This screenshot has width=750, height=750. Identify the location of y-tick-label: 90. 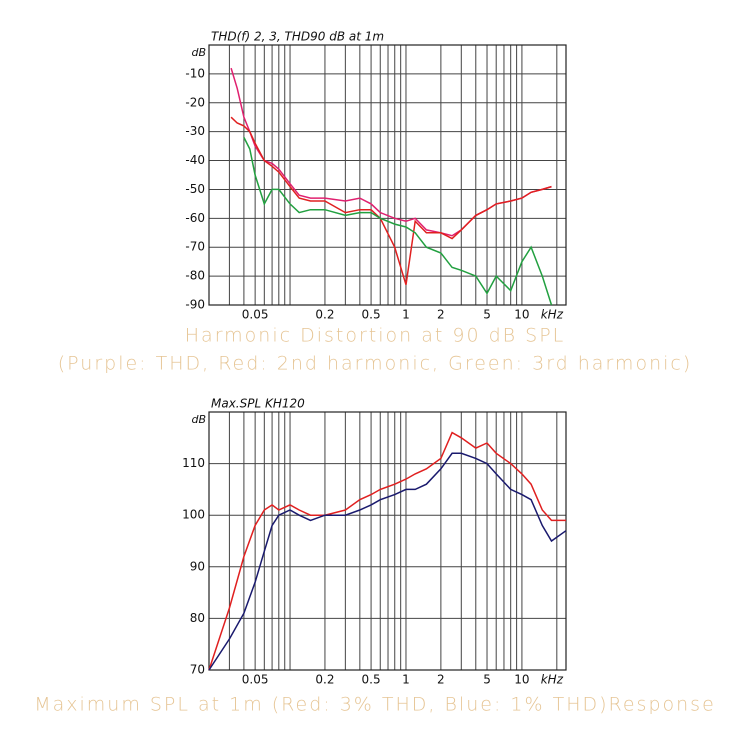
(197, 566).